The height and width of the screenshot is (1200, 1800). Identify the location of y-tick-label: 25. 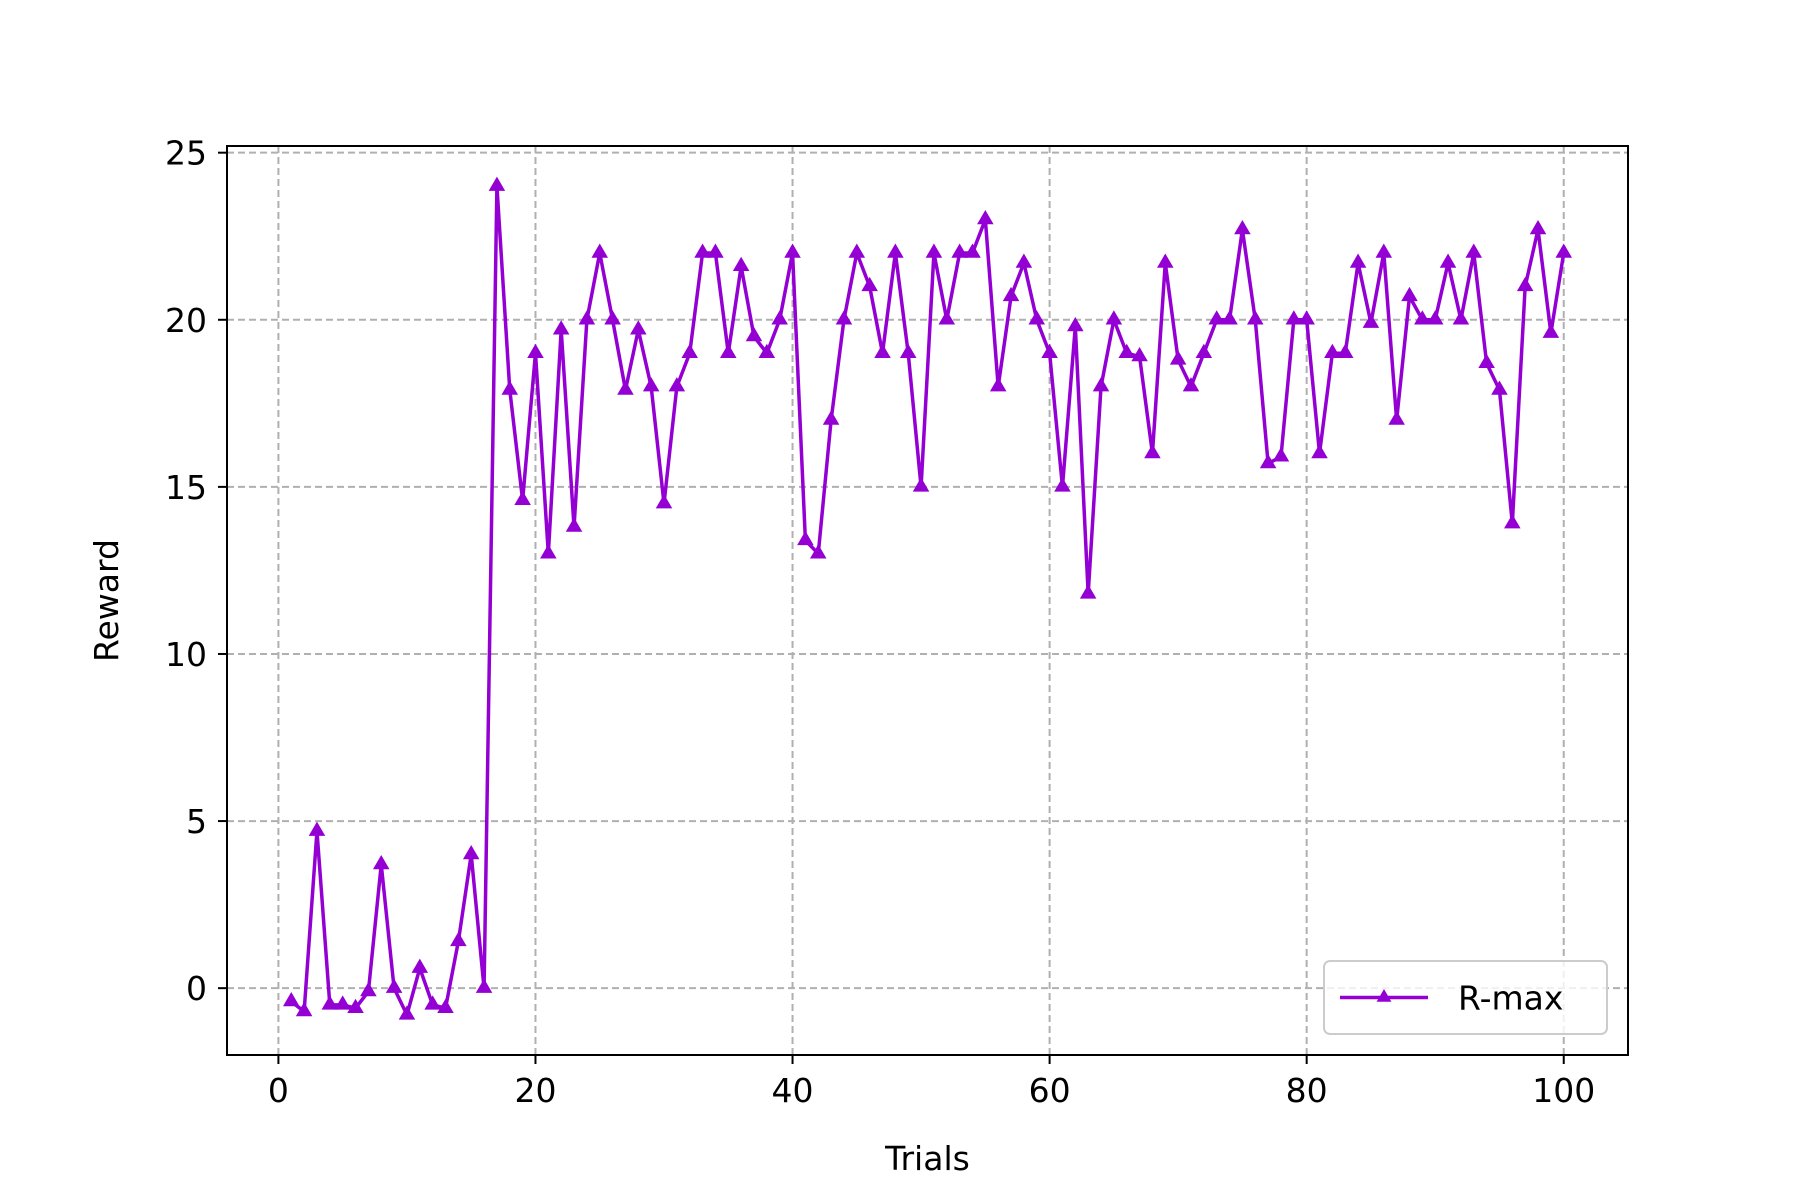
(186, 153).